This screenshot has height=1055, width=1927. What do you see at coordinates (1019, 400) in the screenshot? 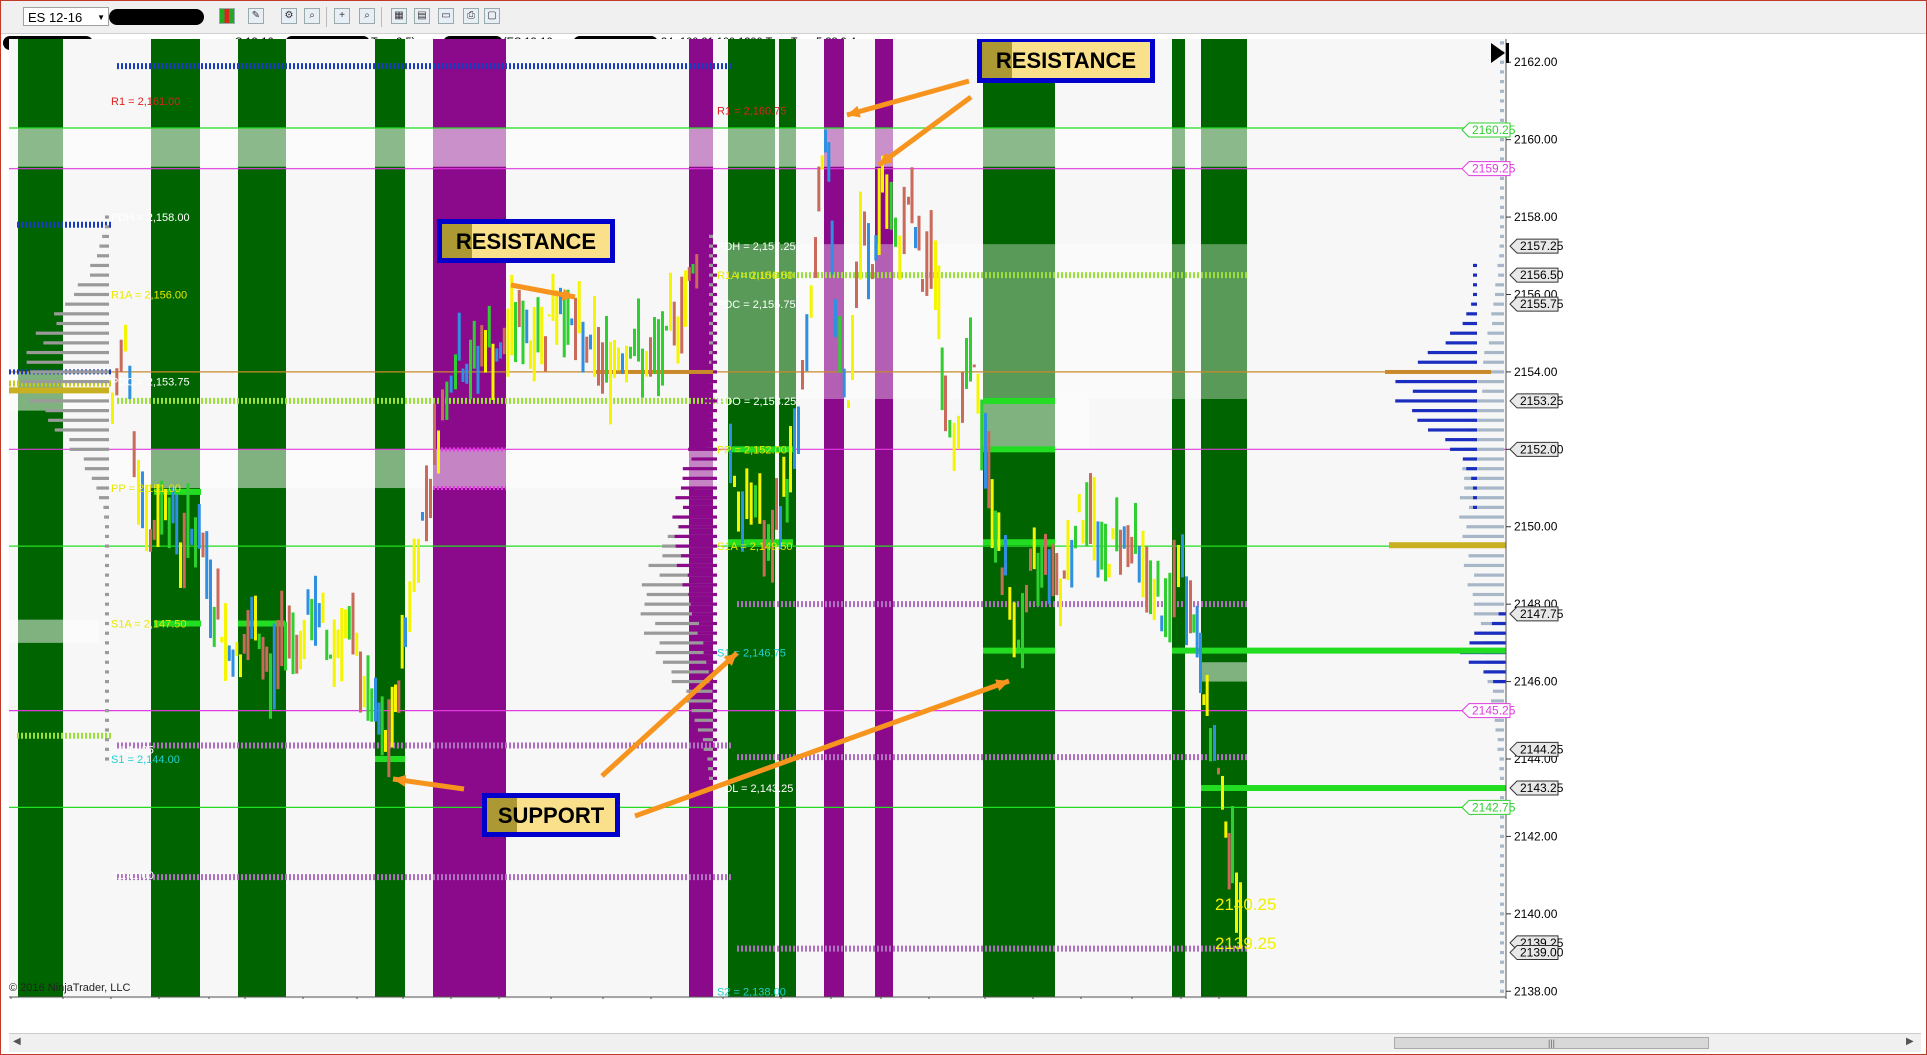
I see `lime-level-bar` at bounding box center [1019, 400].